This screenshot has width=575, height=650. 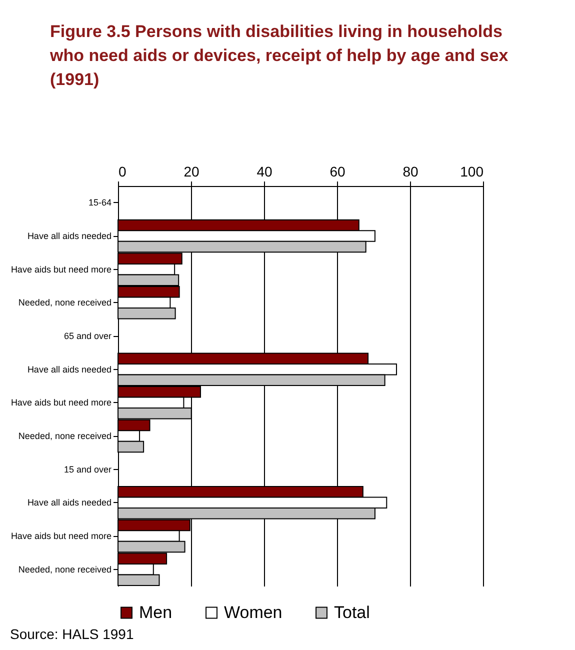 I want to click on y-tick-label: 15 and over, so click(x=88, y=469).